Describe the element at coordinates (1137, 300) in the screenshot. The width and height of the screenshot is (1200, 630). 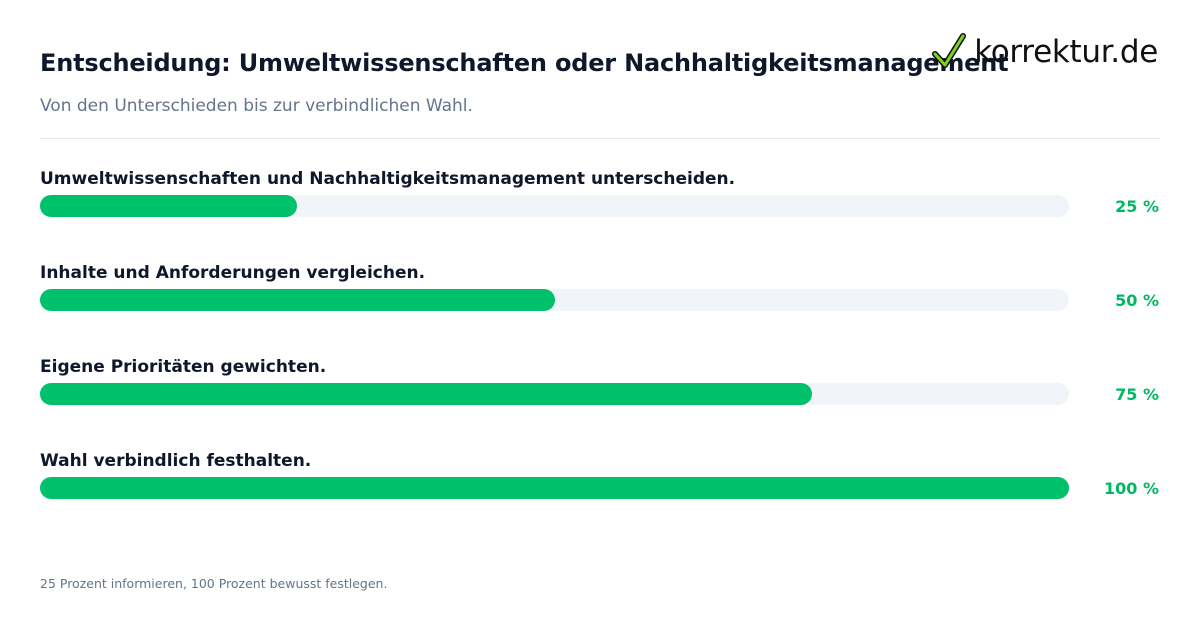
I see `bar-value-label: 50 %` at that location.